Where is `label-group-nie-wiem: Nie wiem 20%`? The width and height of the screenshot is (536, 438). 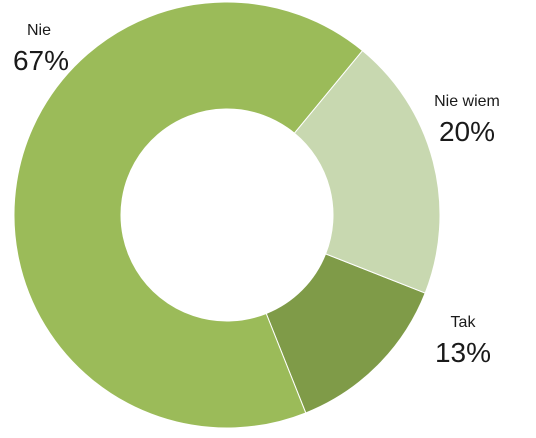 label-group-nie-wiem: Nie wiem 20% is located at coordinates (467, 120).